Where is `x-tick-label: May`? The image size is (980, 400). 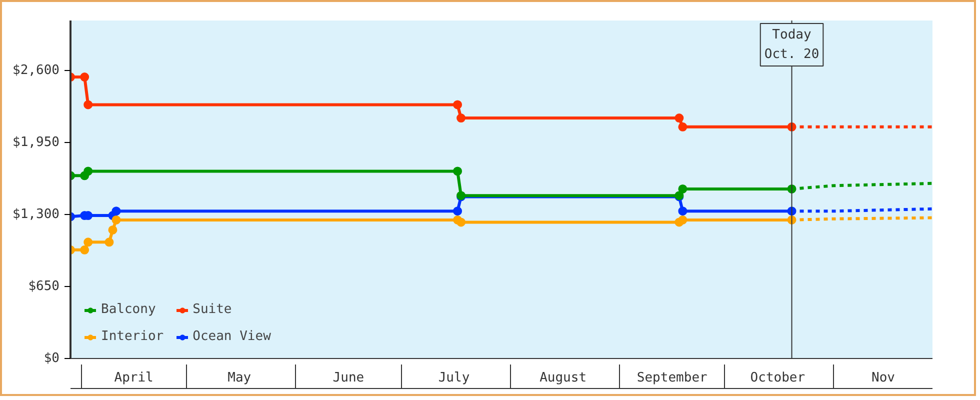
x-tick-label: May is located at coordinates (240, 378).